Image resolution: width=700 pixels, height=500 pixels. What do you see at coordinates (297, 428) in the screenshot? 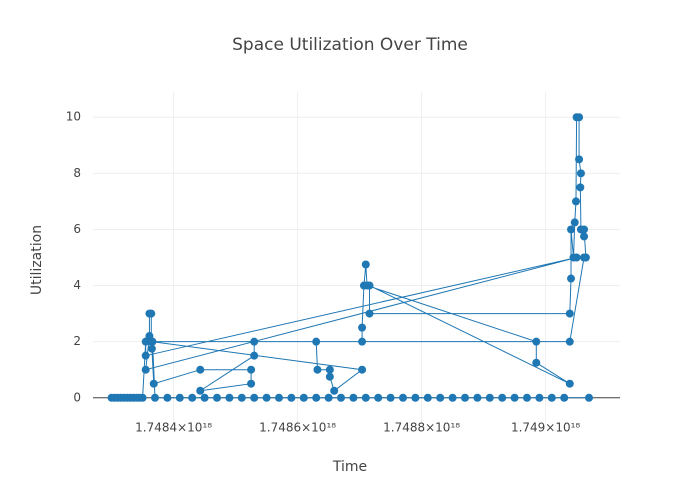
I see `x-tick-label: 1.7486×10¹⁸` at bounding box center [297, 428].